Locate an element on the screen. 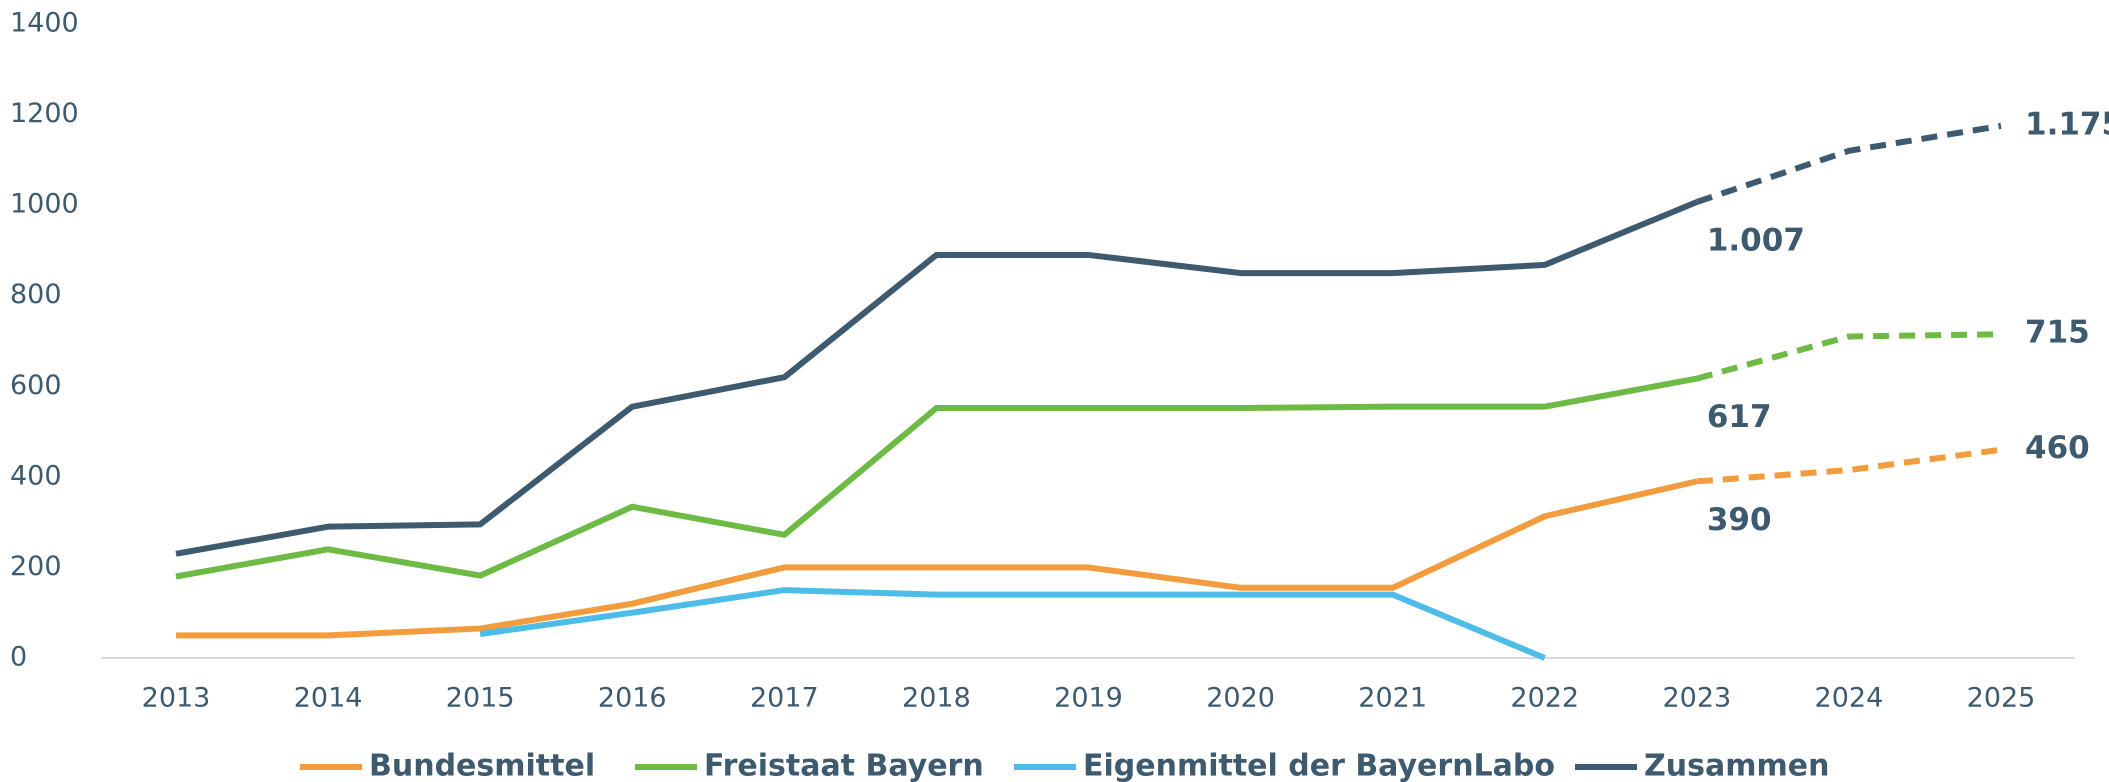  x-tick-label: 2017 is located at coordinates (784, 698).